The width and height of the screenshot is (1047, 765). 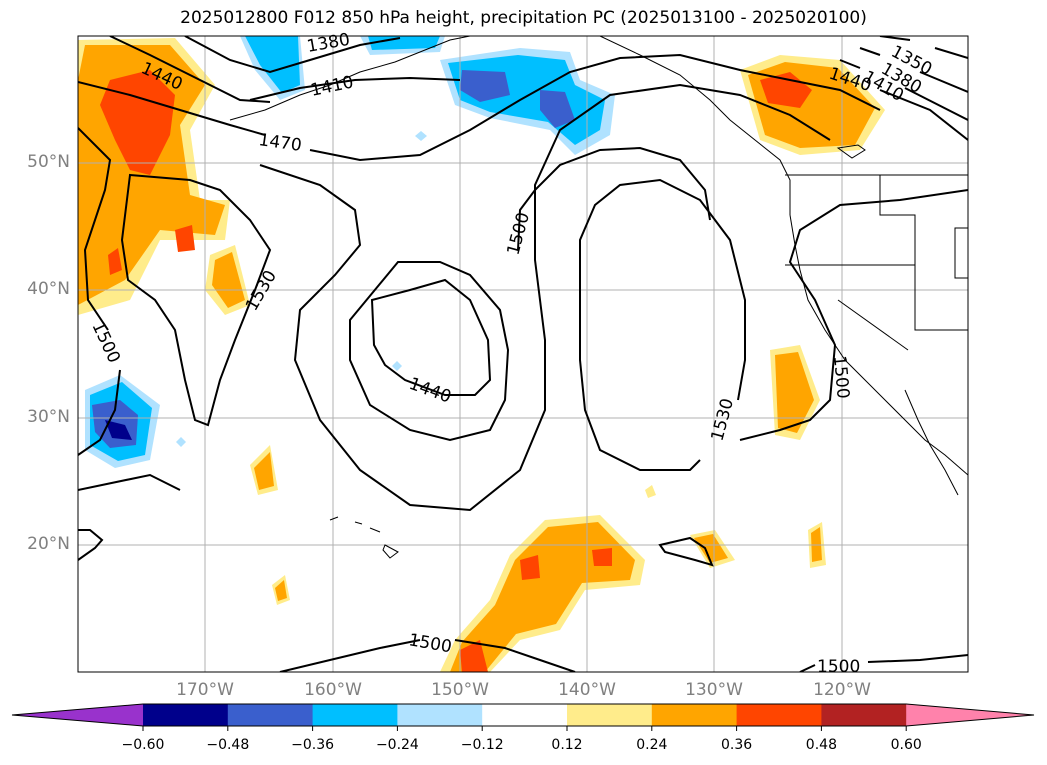 I want to click on longitude-label: 160°W, so click(x=333, y=690).